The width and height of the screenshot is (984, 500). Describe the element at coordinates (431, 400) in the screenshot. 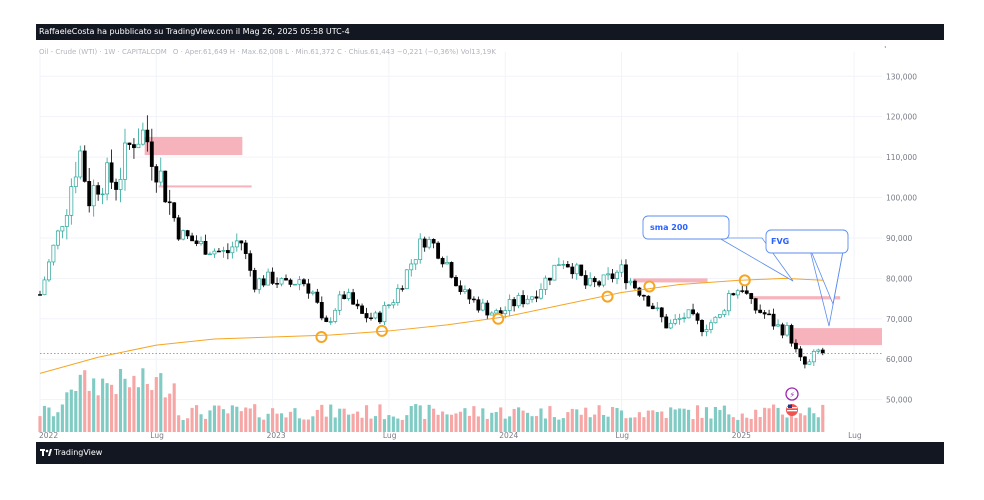

I see `volume-bars` at that location.